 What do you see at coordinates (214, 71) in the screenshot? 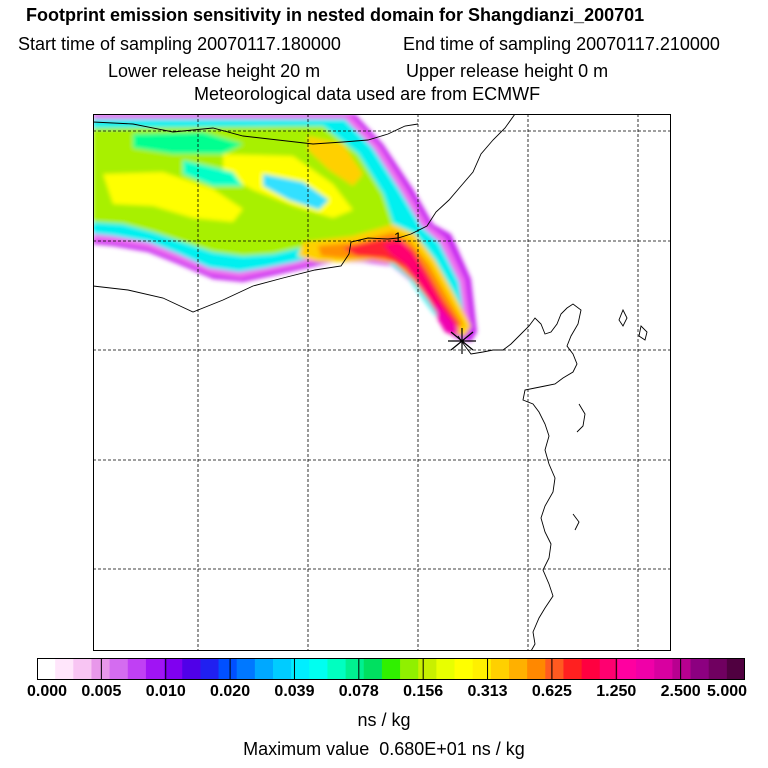
I see `lower-release-height: Lower release height 20 m` at bounding box center [214, 71].